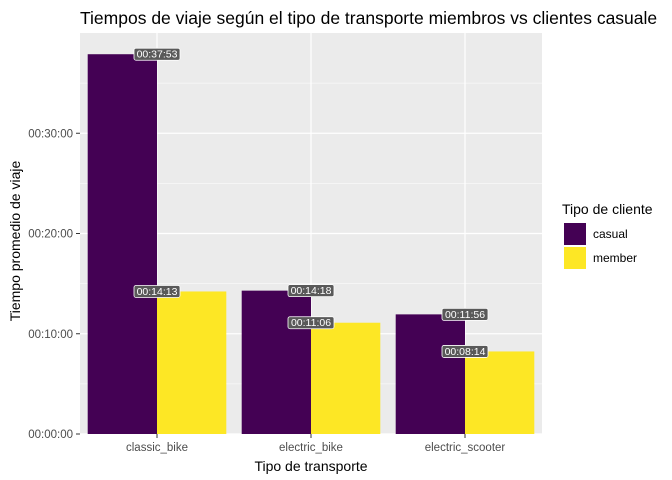  I want to click on y-tick-label: 00:30:00, so click(50, 134).